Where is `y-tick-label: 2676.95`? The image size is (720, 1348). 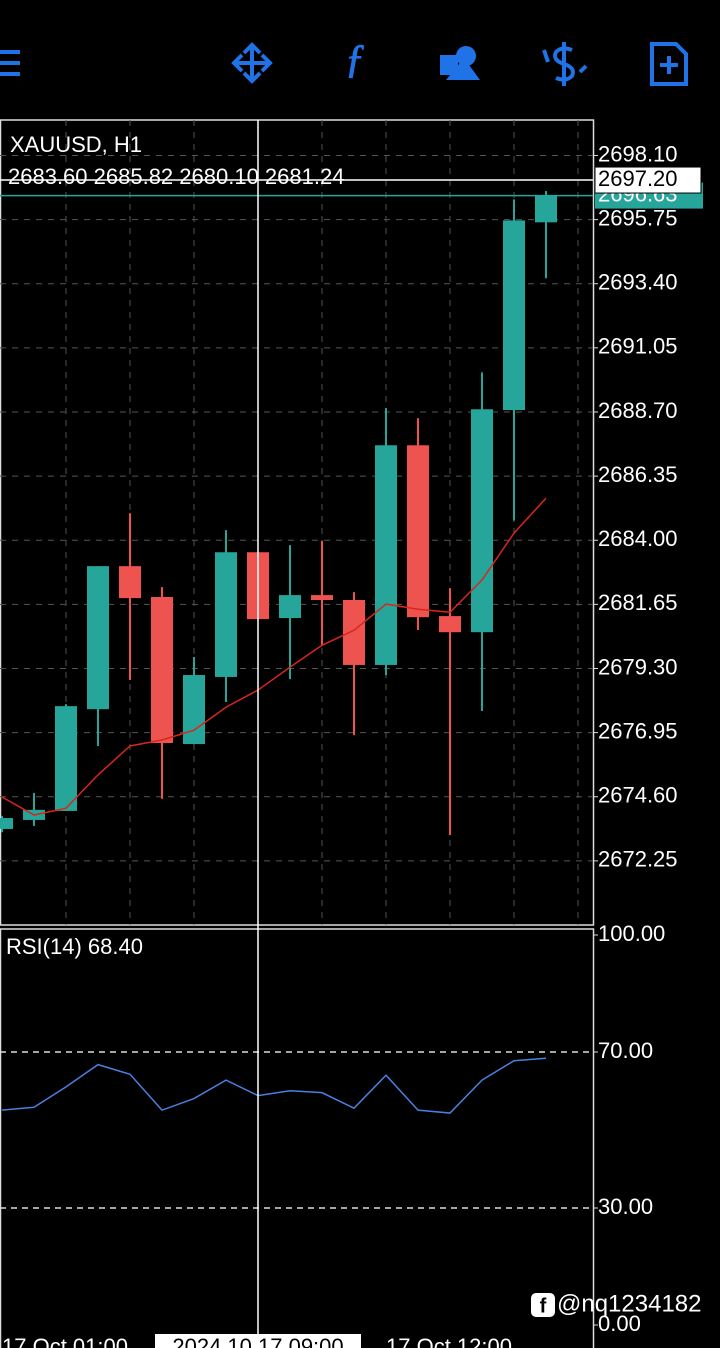 y-tick-label: 2676.95 is located at coordinates (638, 730).